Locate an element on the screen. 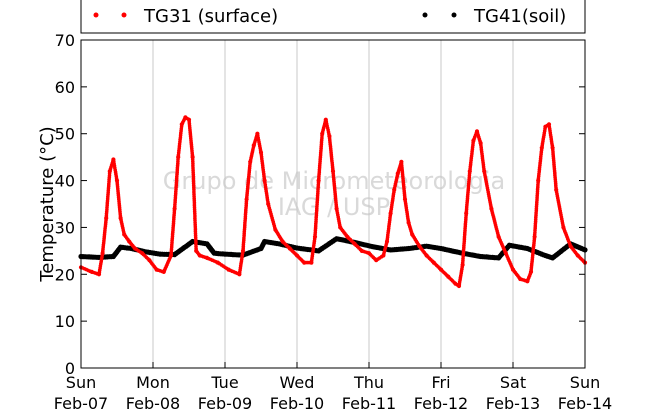  y-axis-title: Temperature (°C) is located at coordinates (47, 204).